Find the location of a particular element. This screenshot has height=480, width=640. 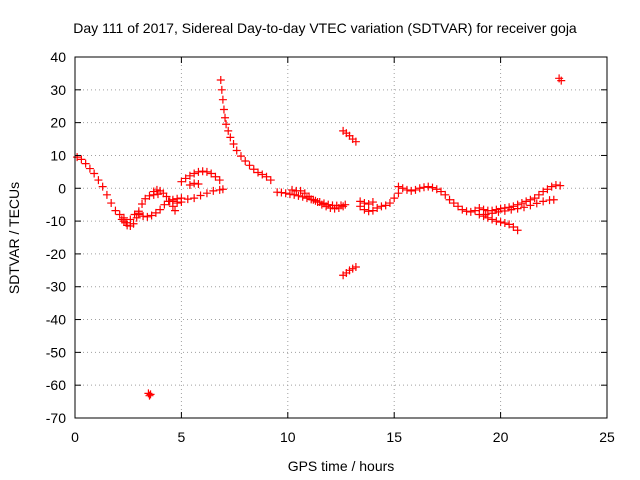

x-axis-title: GPS time / hours is located at coordinates (341, 466).